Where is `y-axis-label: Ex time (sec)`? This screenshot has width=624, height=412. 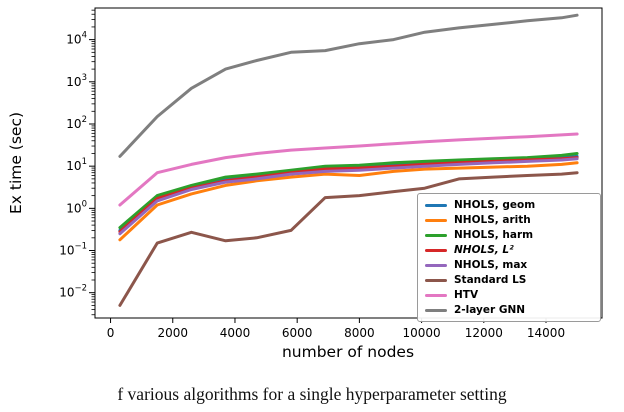 y-axis-label: Ex time (sec) is located at coordinates (16, 163).